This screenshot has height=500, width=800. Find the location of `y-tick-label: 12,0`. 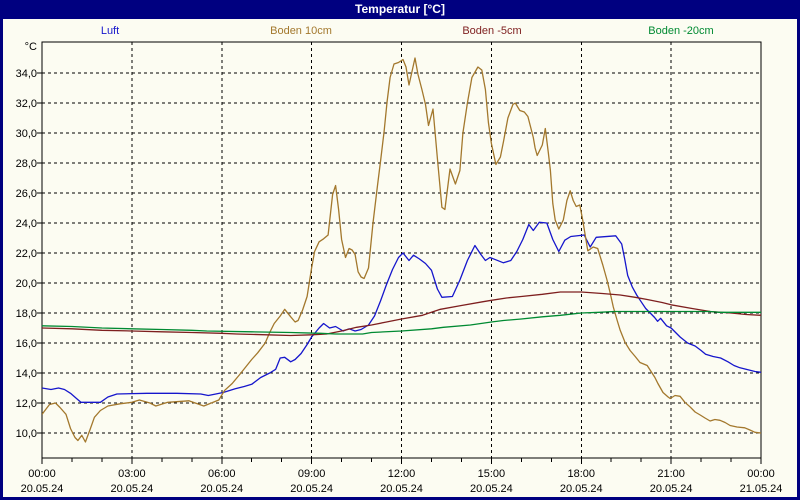

y-tick-label: 12,0 is located at coordinates (26, 404).